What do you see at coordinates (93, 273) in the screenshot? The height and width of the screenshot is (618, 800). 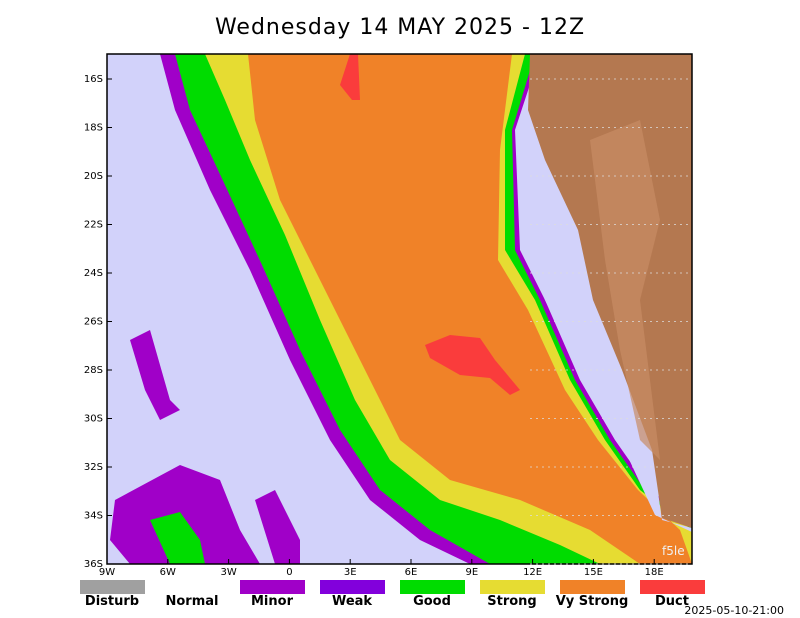 I see `lat-label: 24S` at bounding box center [93, 273].